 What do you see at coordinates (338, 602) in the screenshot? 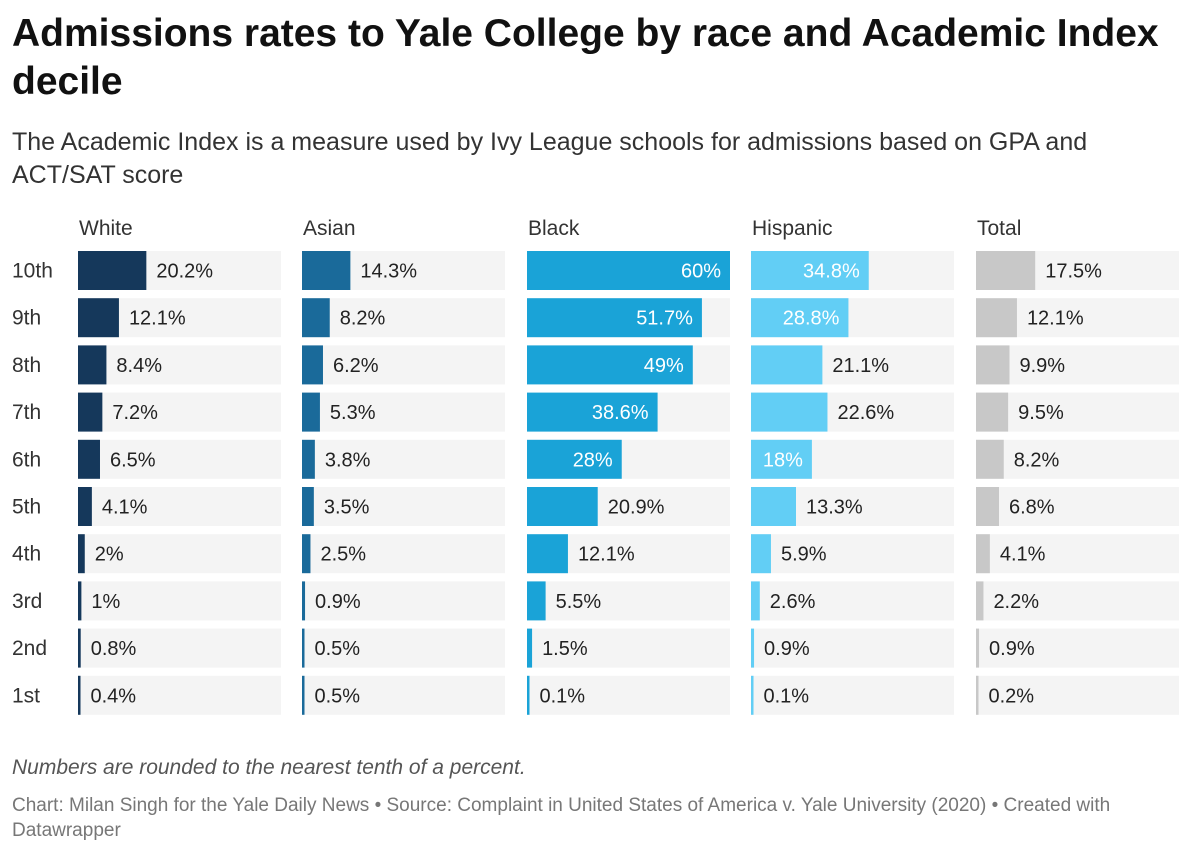
I see `data-label-asian-3rd: 0.9%` at bounding box center [338, 602].